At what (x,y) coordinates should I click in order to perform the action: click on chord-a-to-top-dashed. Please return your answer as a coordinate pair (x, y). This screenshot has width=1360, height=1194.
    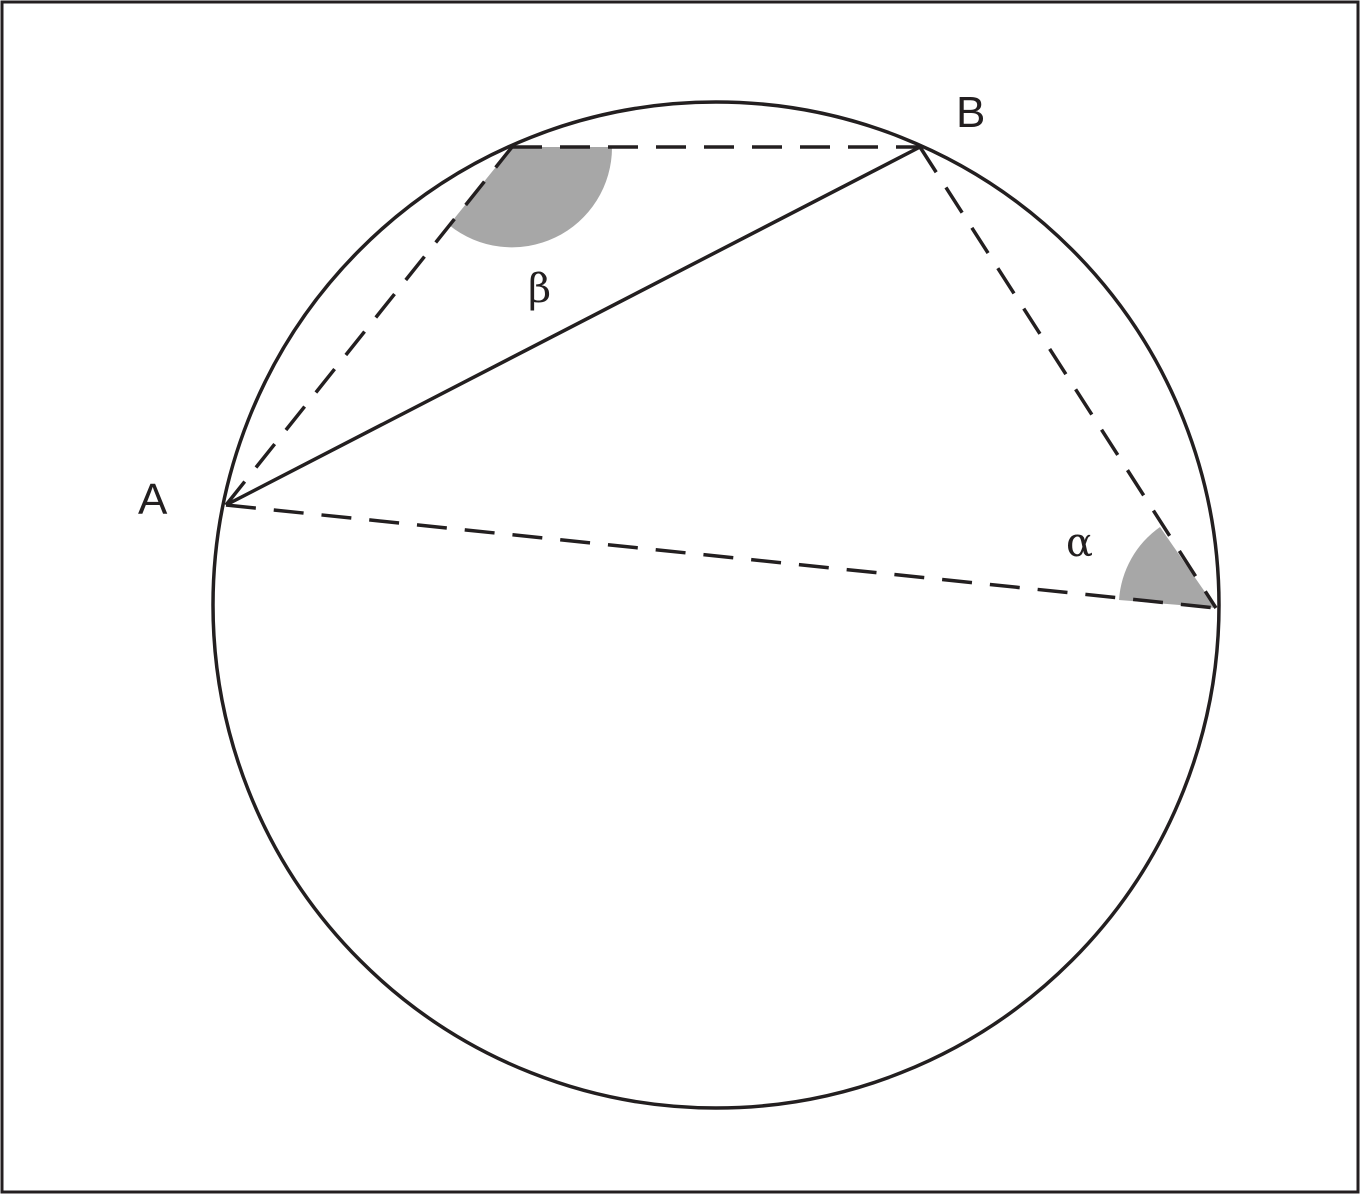
    Looking at the image, I should click on (369, 326).